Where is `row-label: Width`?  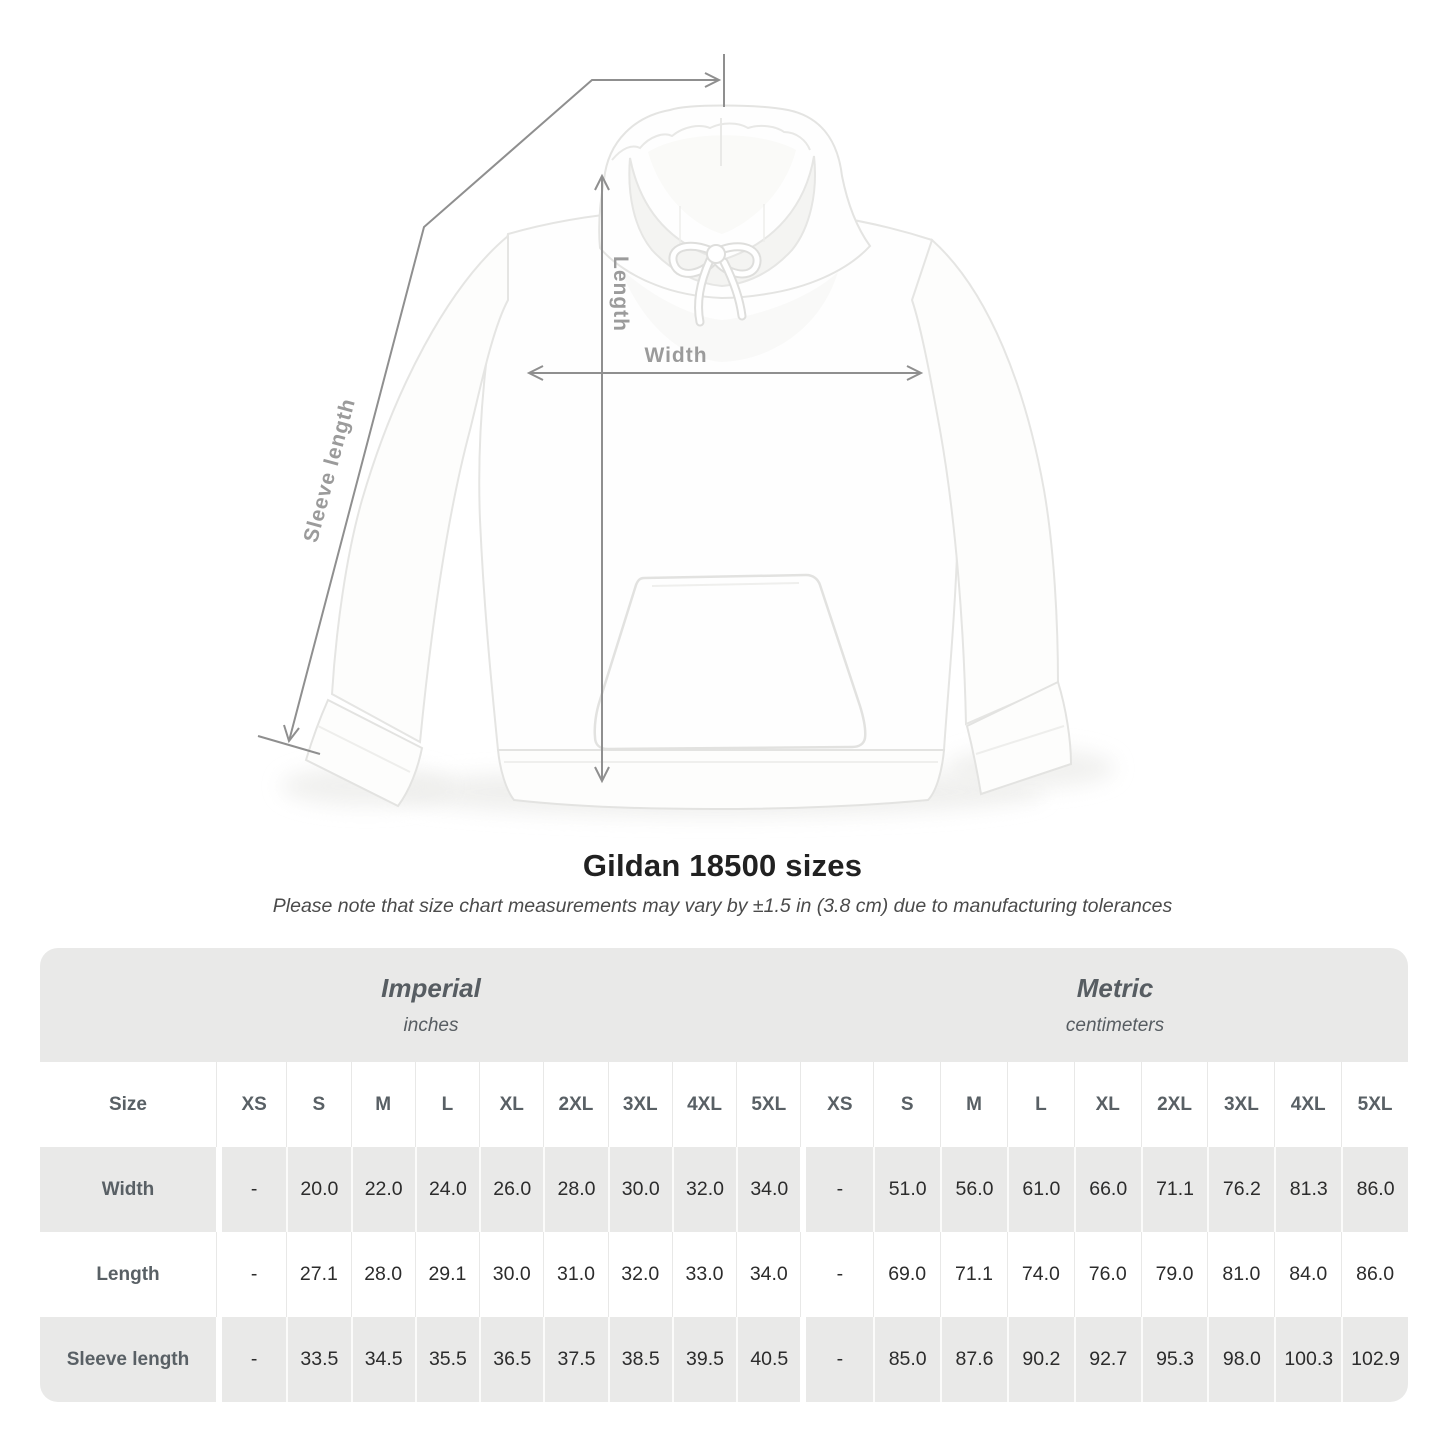
row-label: Width is located at coordinates (128, 1189).